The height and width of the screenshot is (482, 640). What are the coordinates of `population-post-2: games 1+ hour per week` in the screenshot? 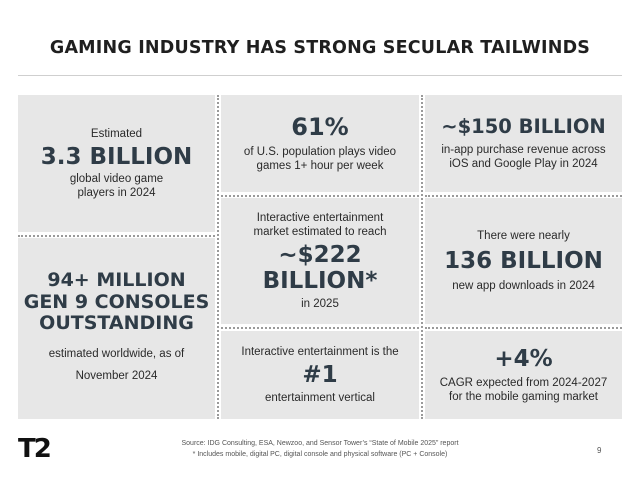 It's located at (320, 165).